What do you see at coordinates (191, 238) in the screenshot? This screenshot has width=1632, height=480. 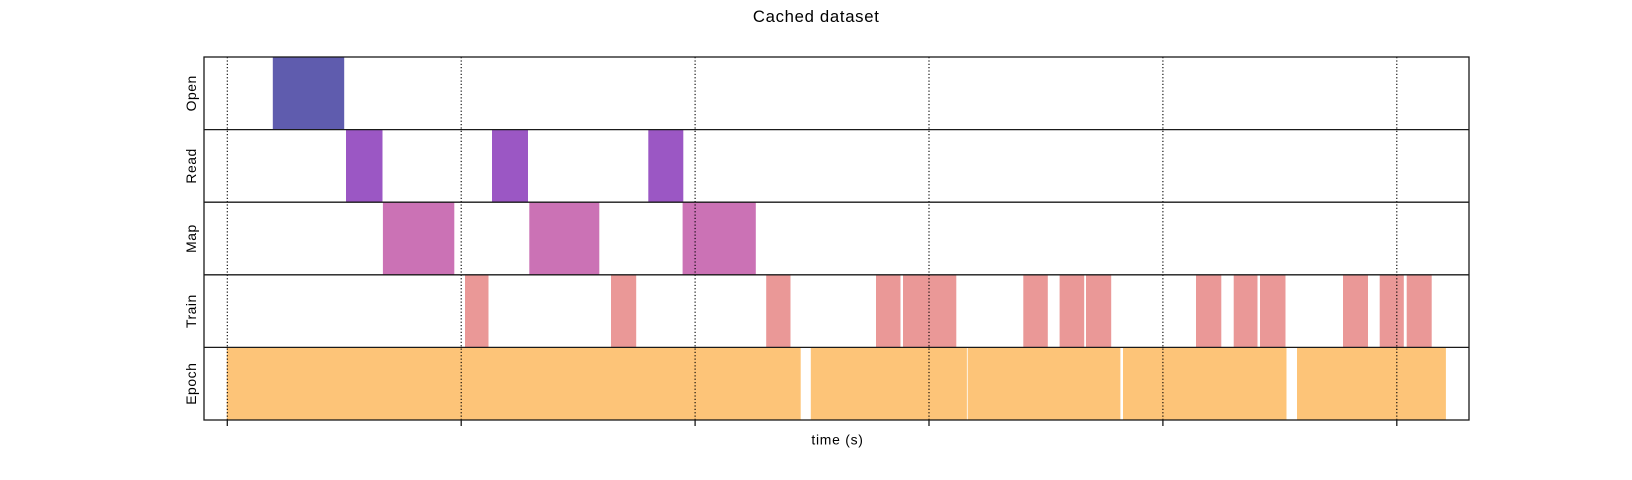 I see `svg-text: Map` at bounding box center [191, 238].